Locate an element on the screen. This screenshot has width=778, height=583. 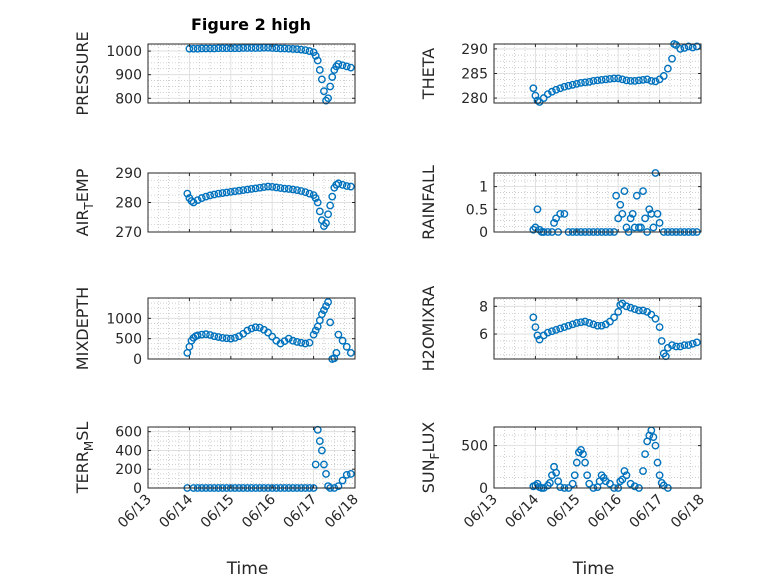
data-series is located at coordinates (269, 330).